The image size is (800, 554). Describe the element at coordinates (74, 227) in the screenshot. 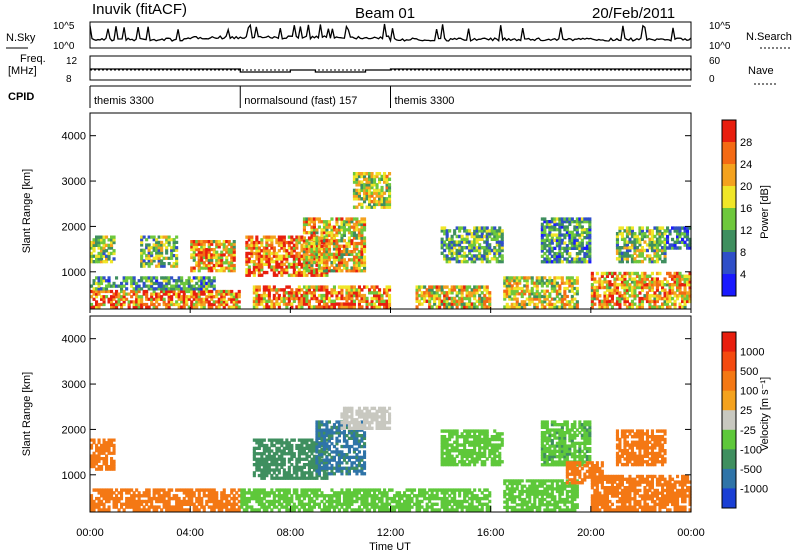

I see `y-tick-label: 2000` at that location.